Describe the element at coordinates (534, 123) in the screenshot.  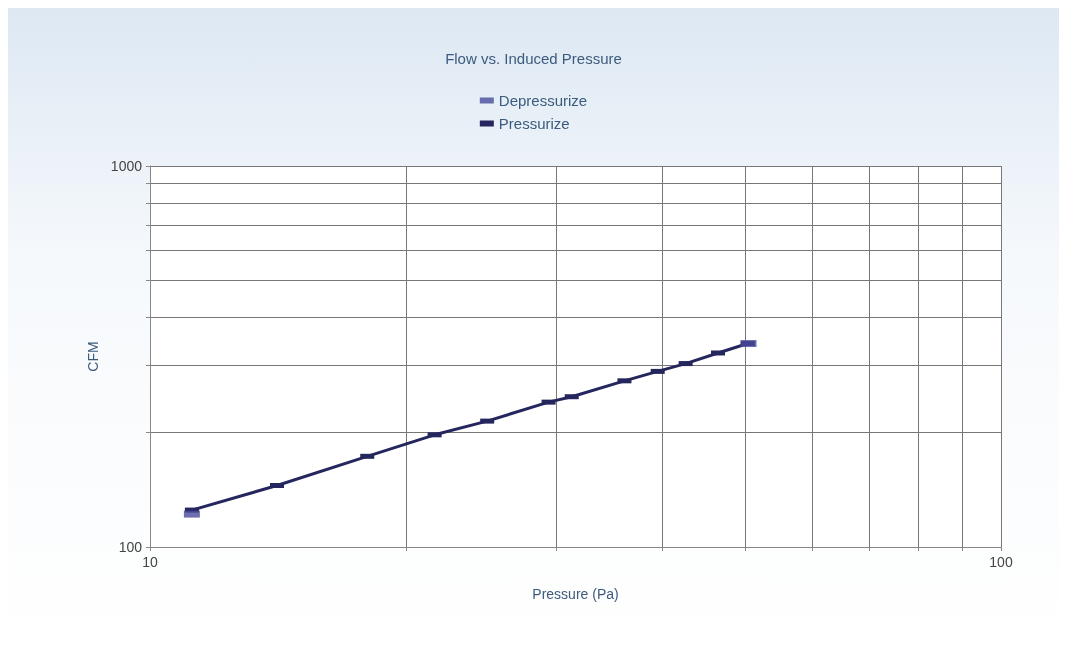
I see `legend-label: Pressurize` at that location.